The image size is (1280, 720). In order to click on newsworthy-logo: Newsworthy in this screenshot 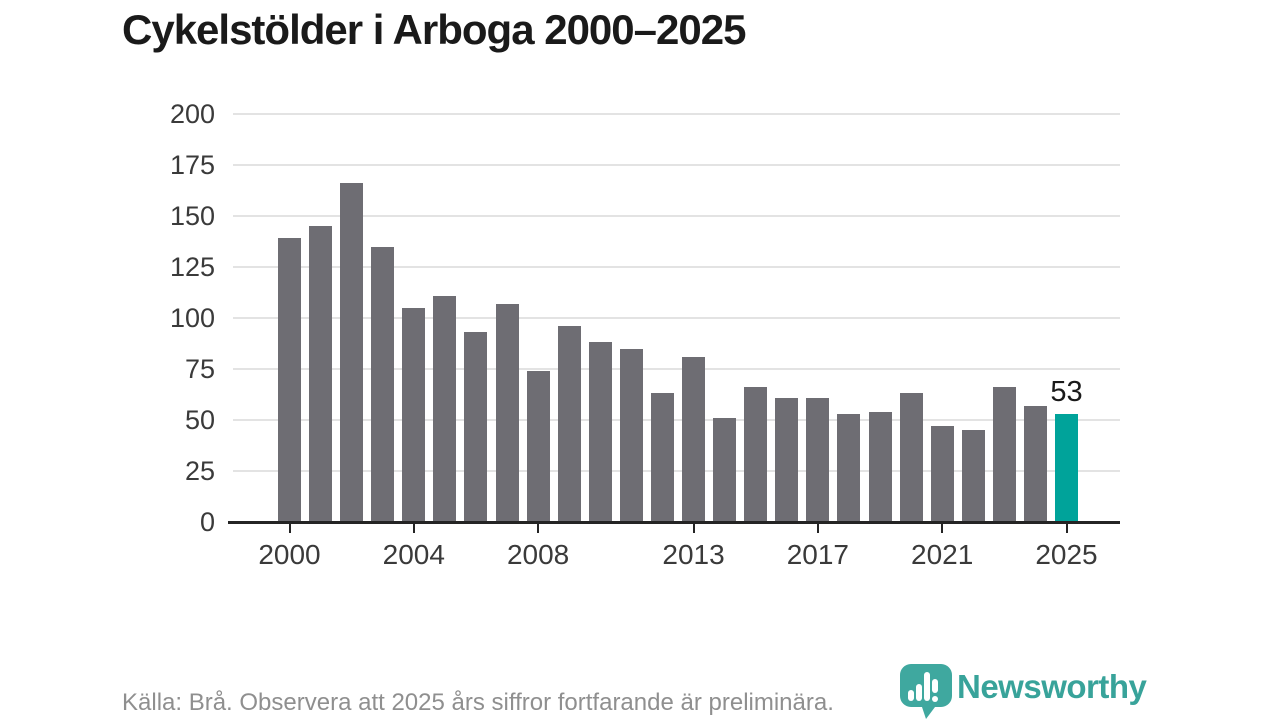, I will do `click(1049, 691)`.